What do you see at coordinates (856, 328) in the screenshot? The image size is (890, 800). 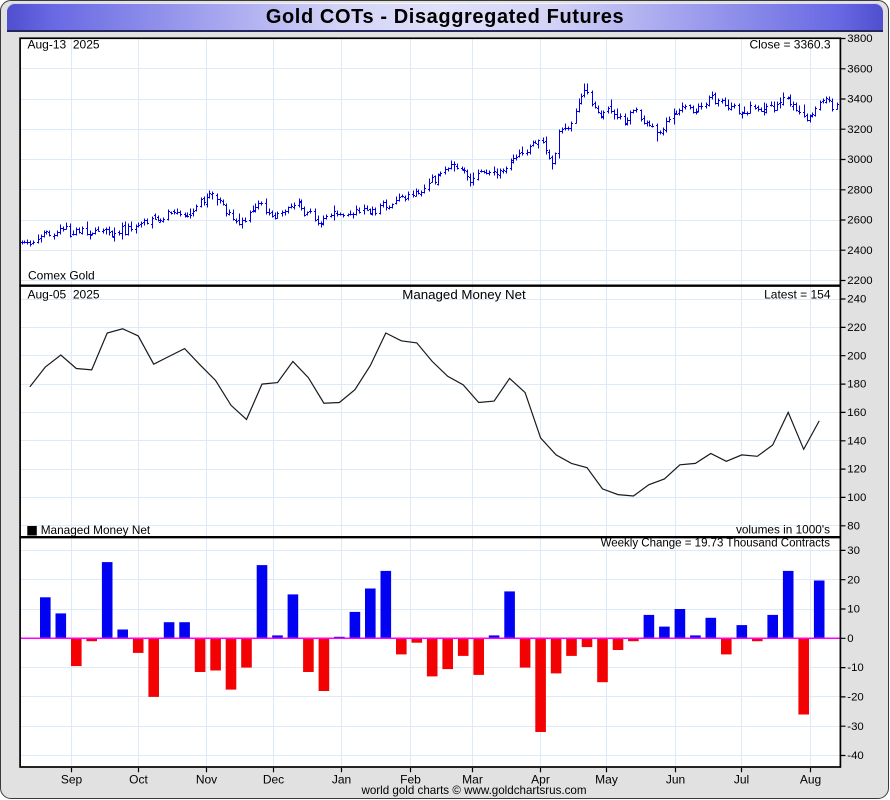 I see `svg-text: 220` at bounding box center [856, 328].